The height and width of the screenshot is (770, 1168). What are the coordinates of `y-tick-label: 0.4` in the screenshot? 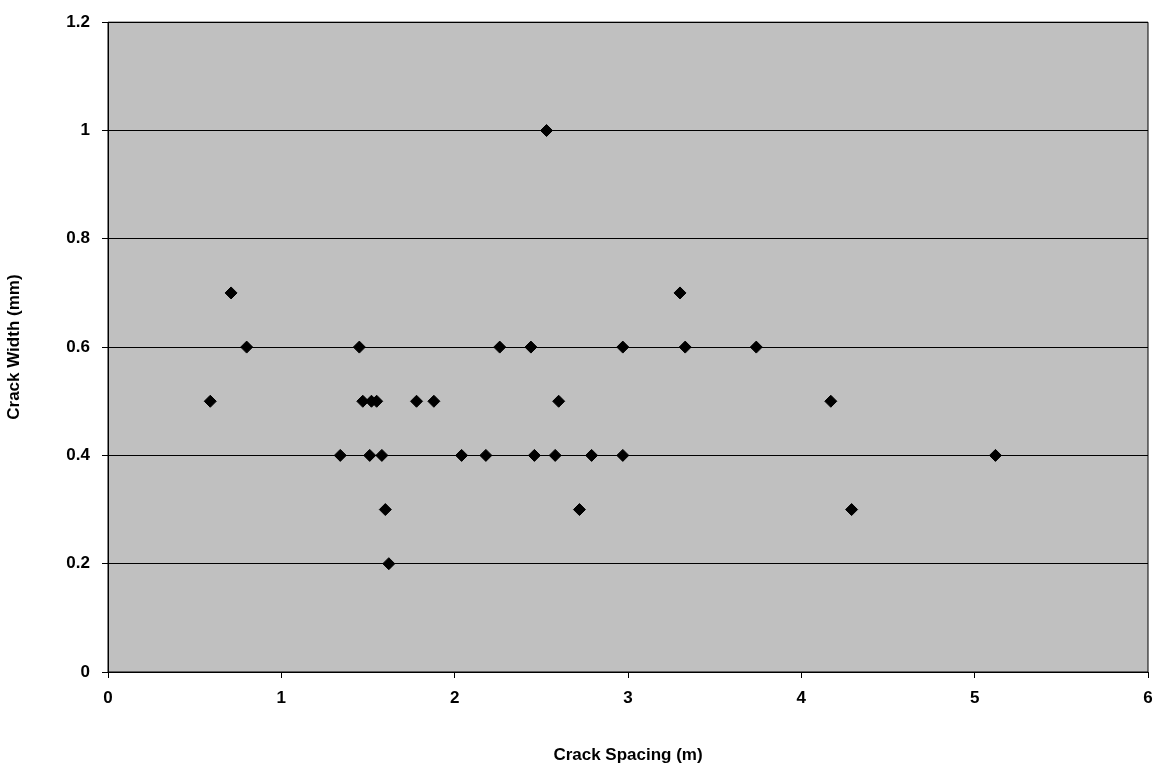 It's located at (78, 455).